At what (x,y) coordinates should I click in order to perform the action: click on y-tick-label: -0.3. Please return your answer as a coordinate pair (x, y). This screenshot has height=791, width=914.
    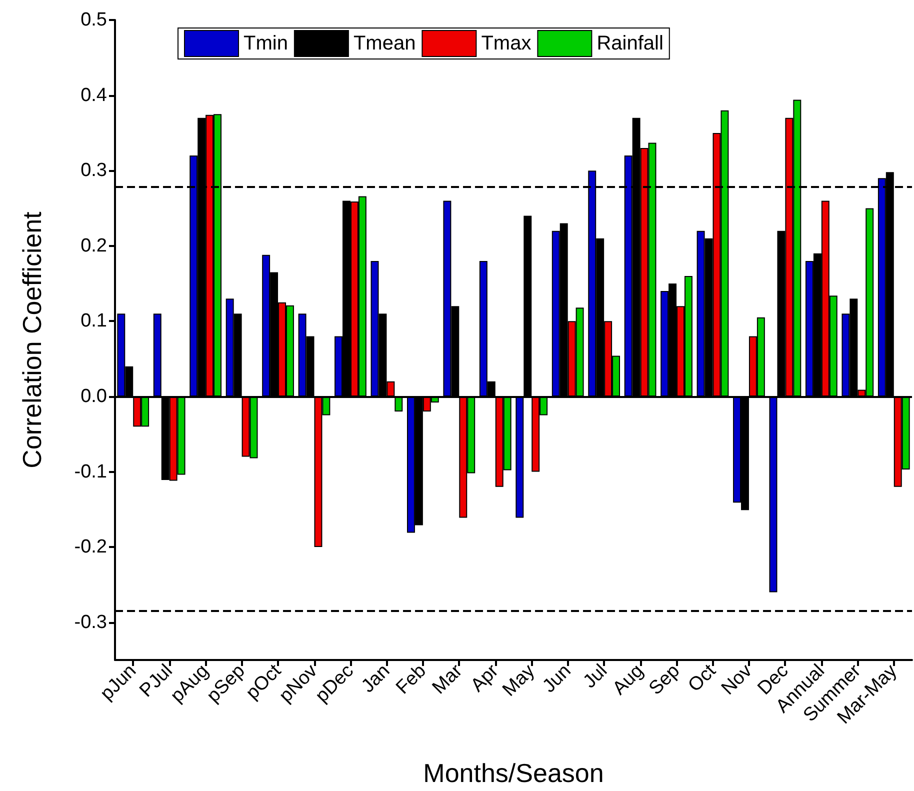
    Looking at the image, I should click on (90, 622).